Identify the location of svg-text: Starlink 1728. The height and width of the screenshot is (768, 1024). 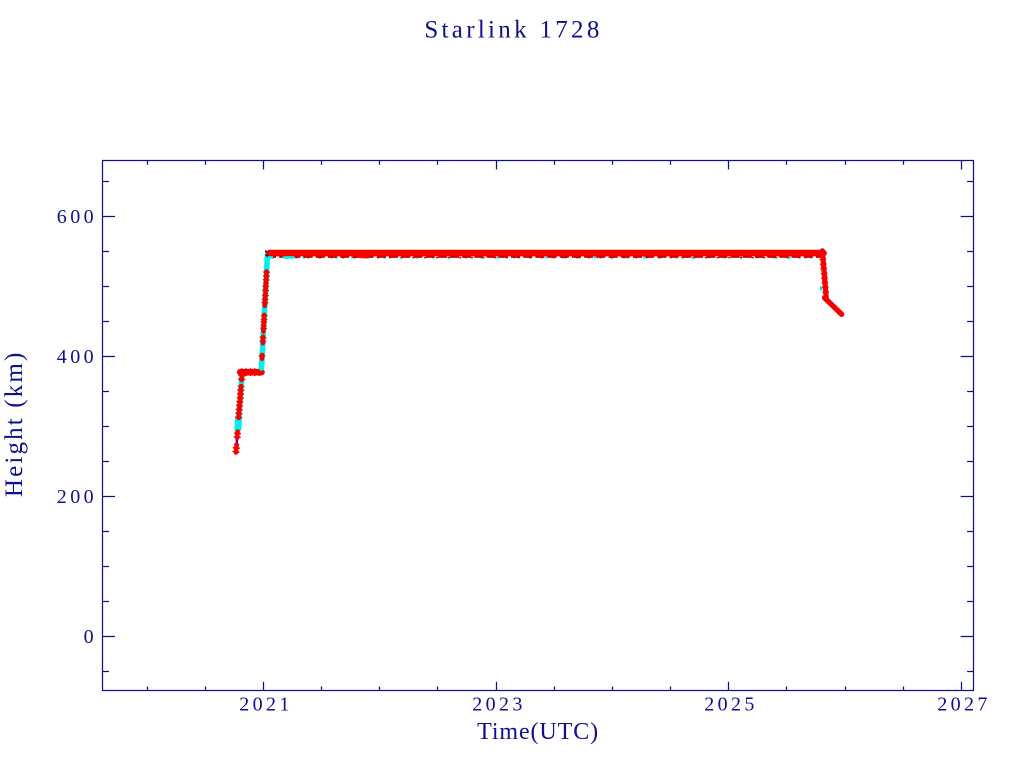
(513, 30).